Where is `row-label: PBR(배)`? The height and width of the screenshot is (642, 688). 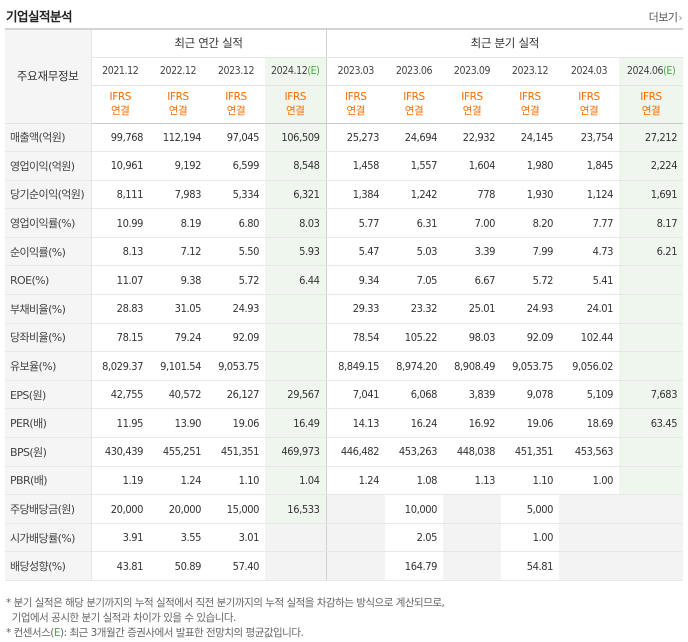
row-label: PBR(배) is located at coordinates (48, 481).